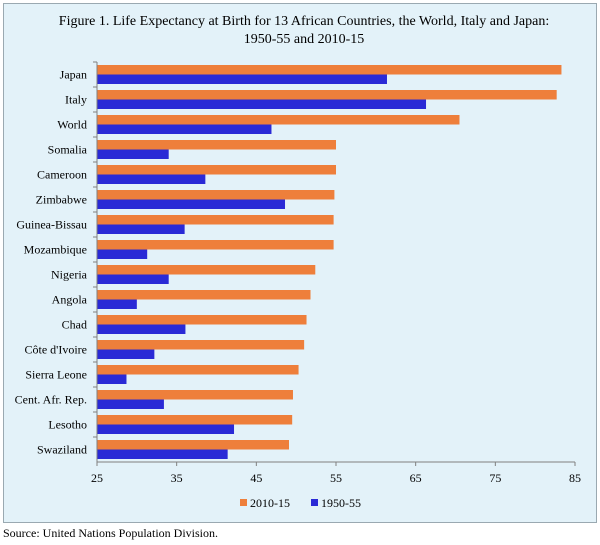 Image resolution: width=600 pixels, height=545 pixels. What do you see at coordinates (122, 254) in the screenshot?
I see `bar-1950-55-mozambique` at bounding box center [122, 254].